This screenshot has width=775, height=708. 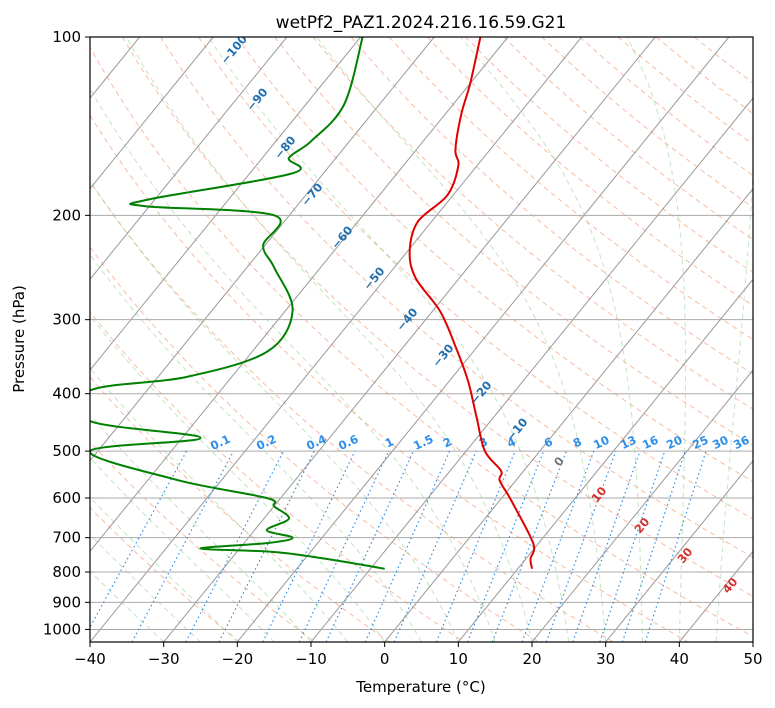 What do you see at coordinates (598, 494) in the screenshot?
I see `adiabat-label: 10` at bounding box center [598, 494].